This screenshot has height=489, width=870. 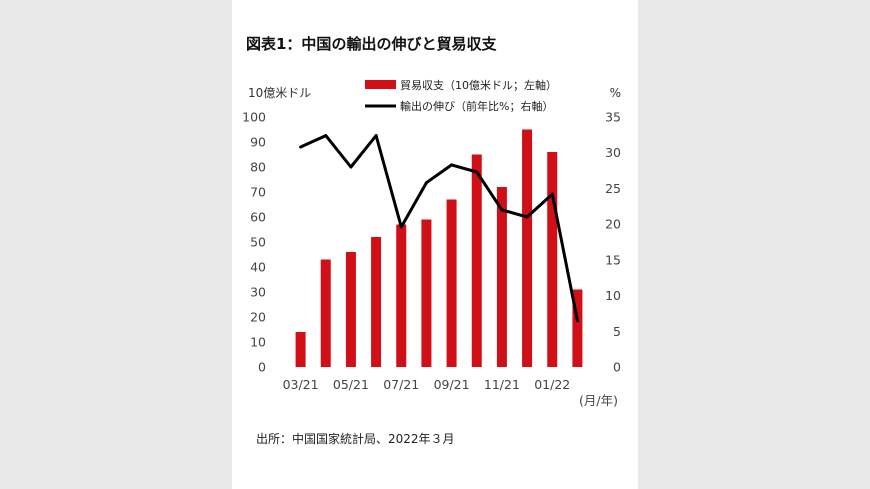 What do you see at coordinates (258, 192) in the screenshot?
I see `left-tick-label: 70` at bounding box center [258, 192].